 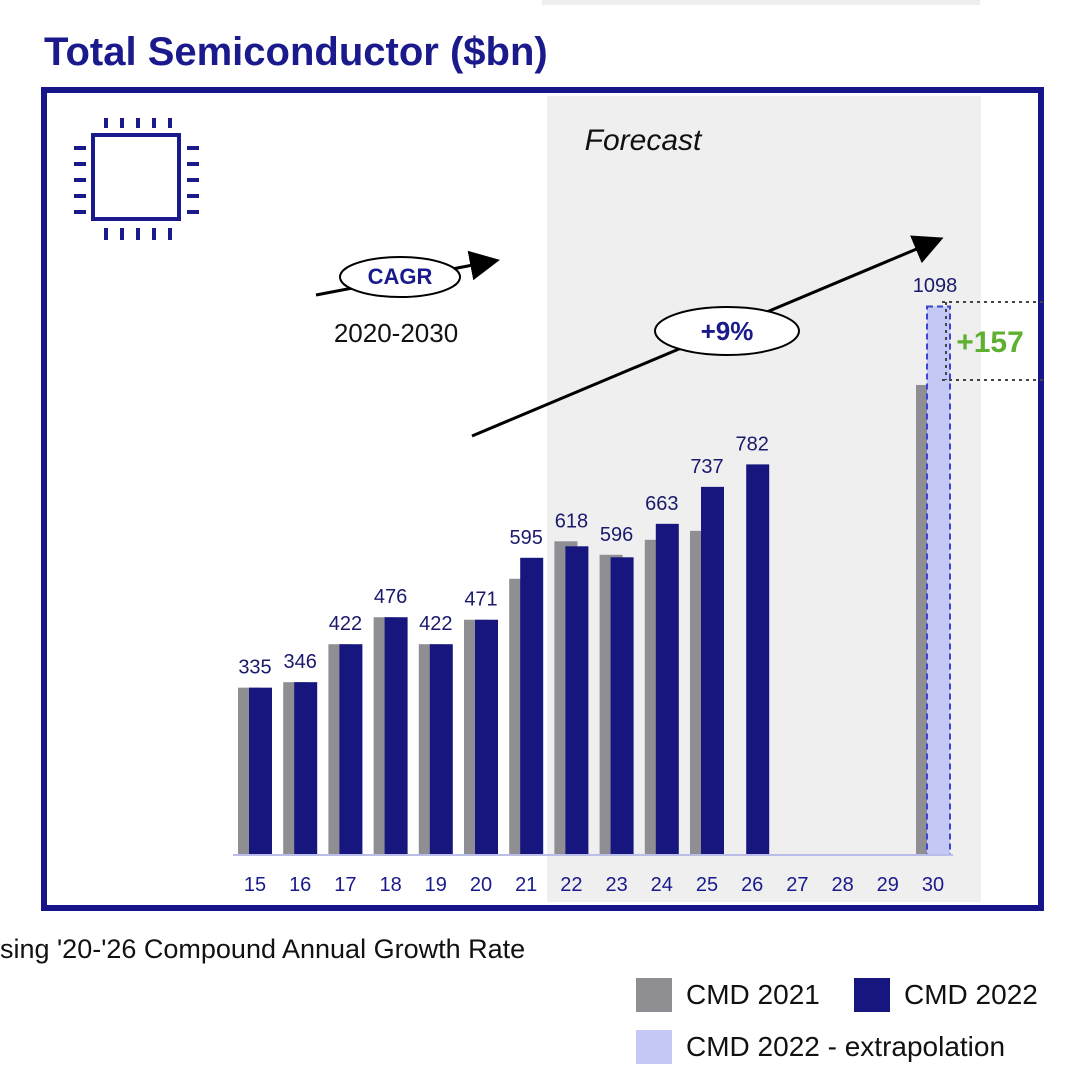 I want to click on legend-item-cmd-2022: CMD 2022, so click(x=946, y=995).